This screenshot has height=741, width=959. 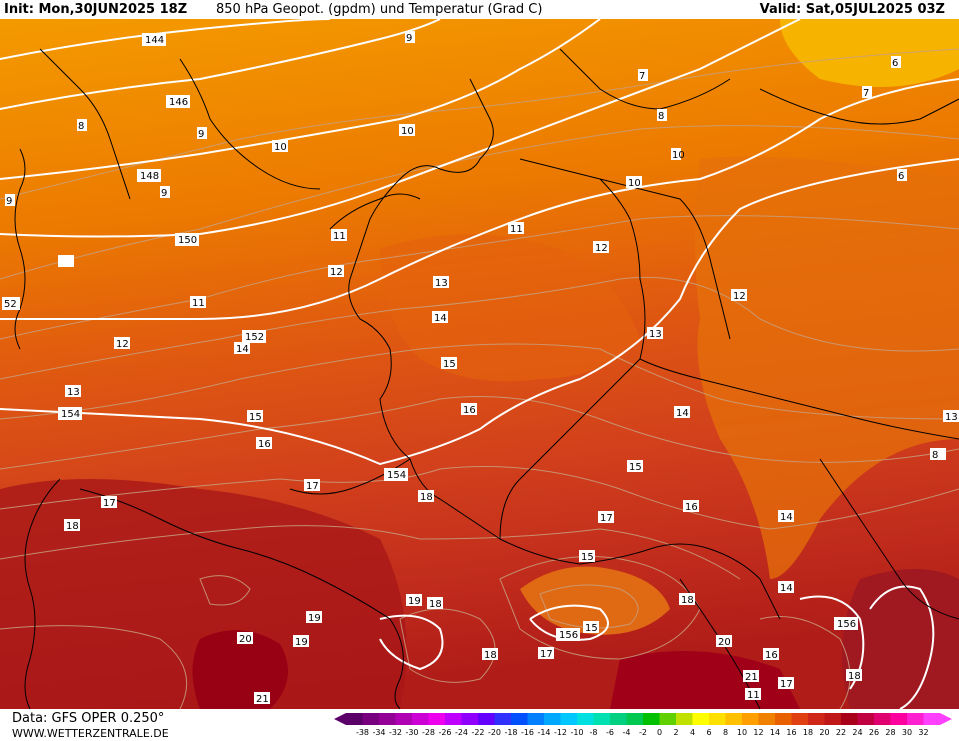 I want to click on geopot-label: 144, so click(x=154, y=40).